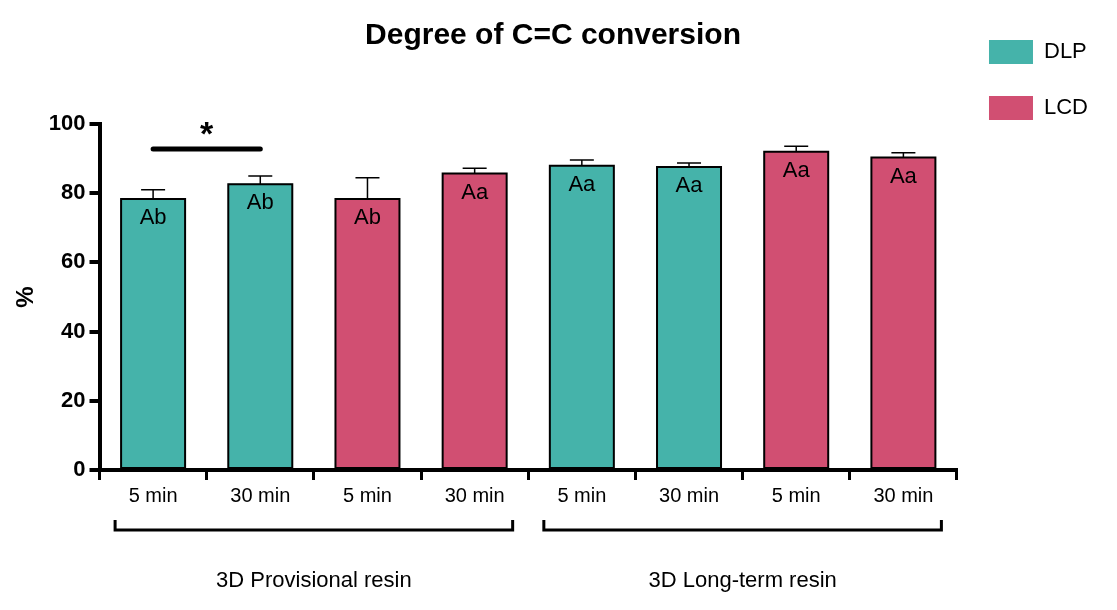 The height and width of the screenshot is (610, 1117). I want to click on y-tick-label: 20, so click(73, 399).